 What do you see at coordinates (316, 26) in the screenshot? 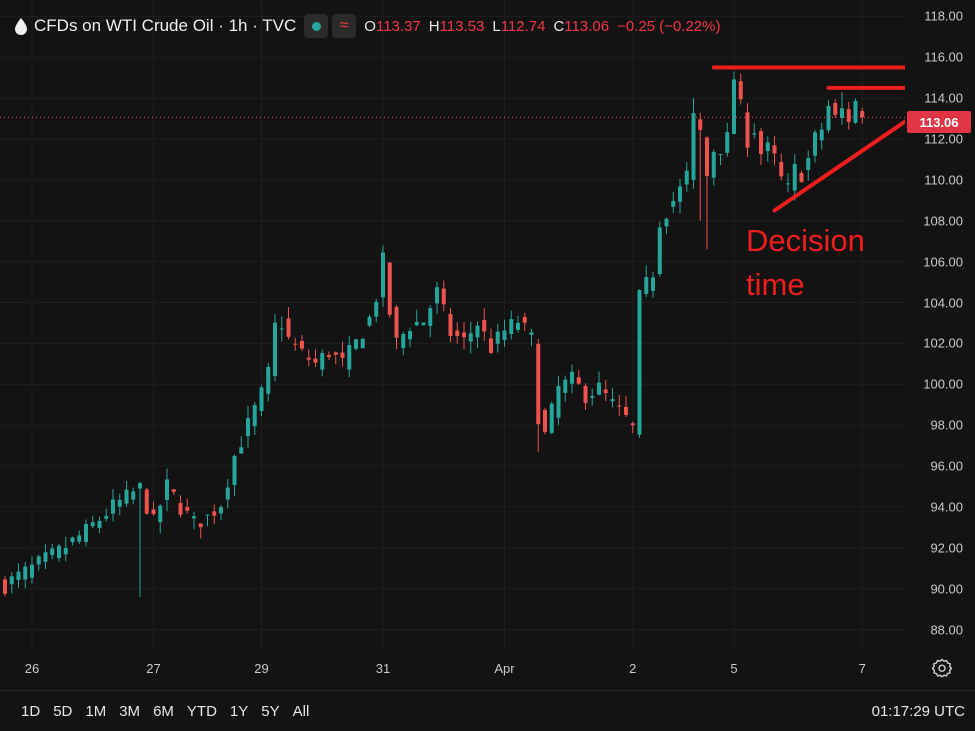
I see `market-open-dot-icon` at bounding box center [316, 26].